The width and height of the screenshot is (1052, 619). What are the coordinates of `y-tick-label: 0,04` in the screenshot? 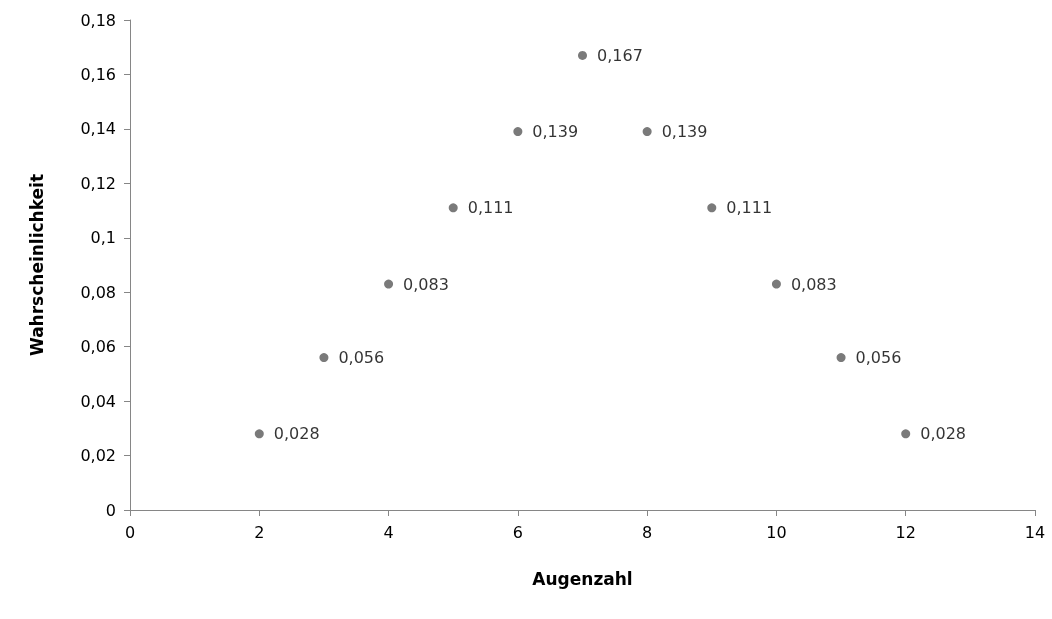 It's located at (98, 401).